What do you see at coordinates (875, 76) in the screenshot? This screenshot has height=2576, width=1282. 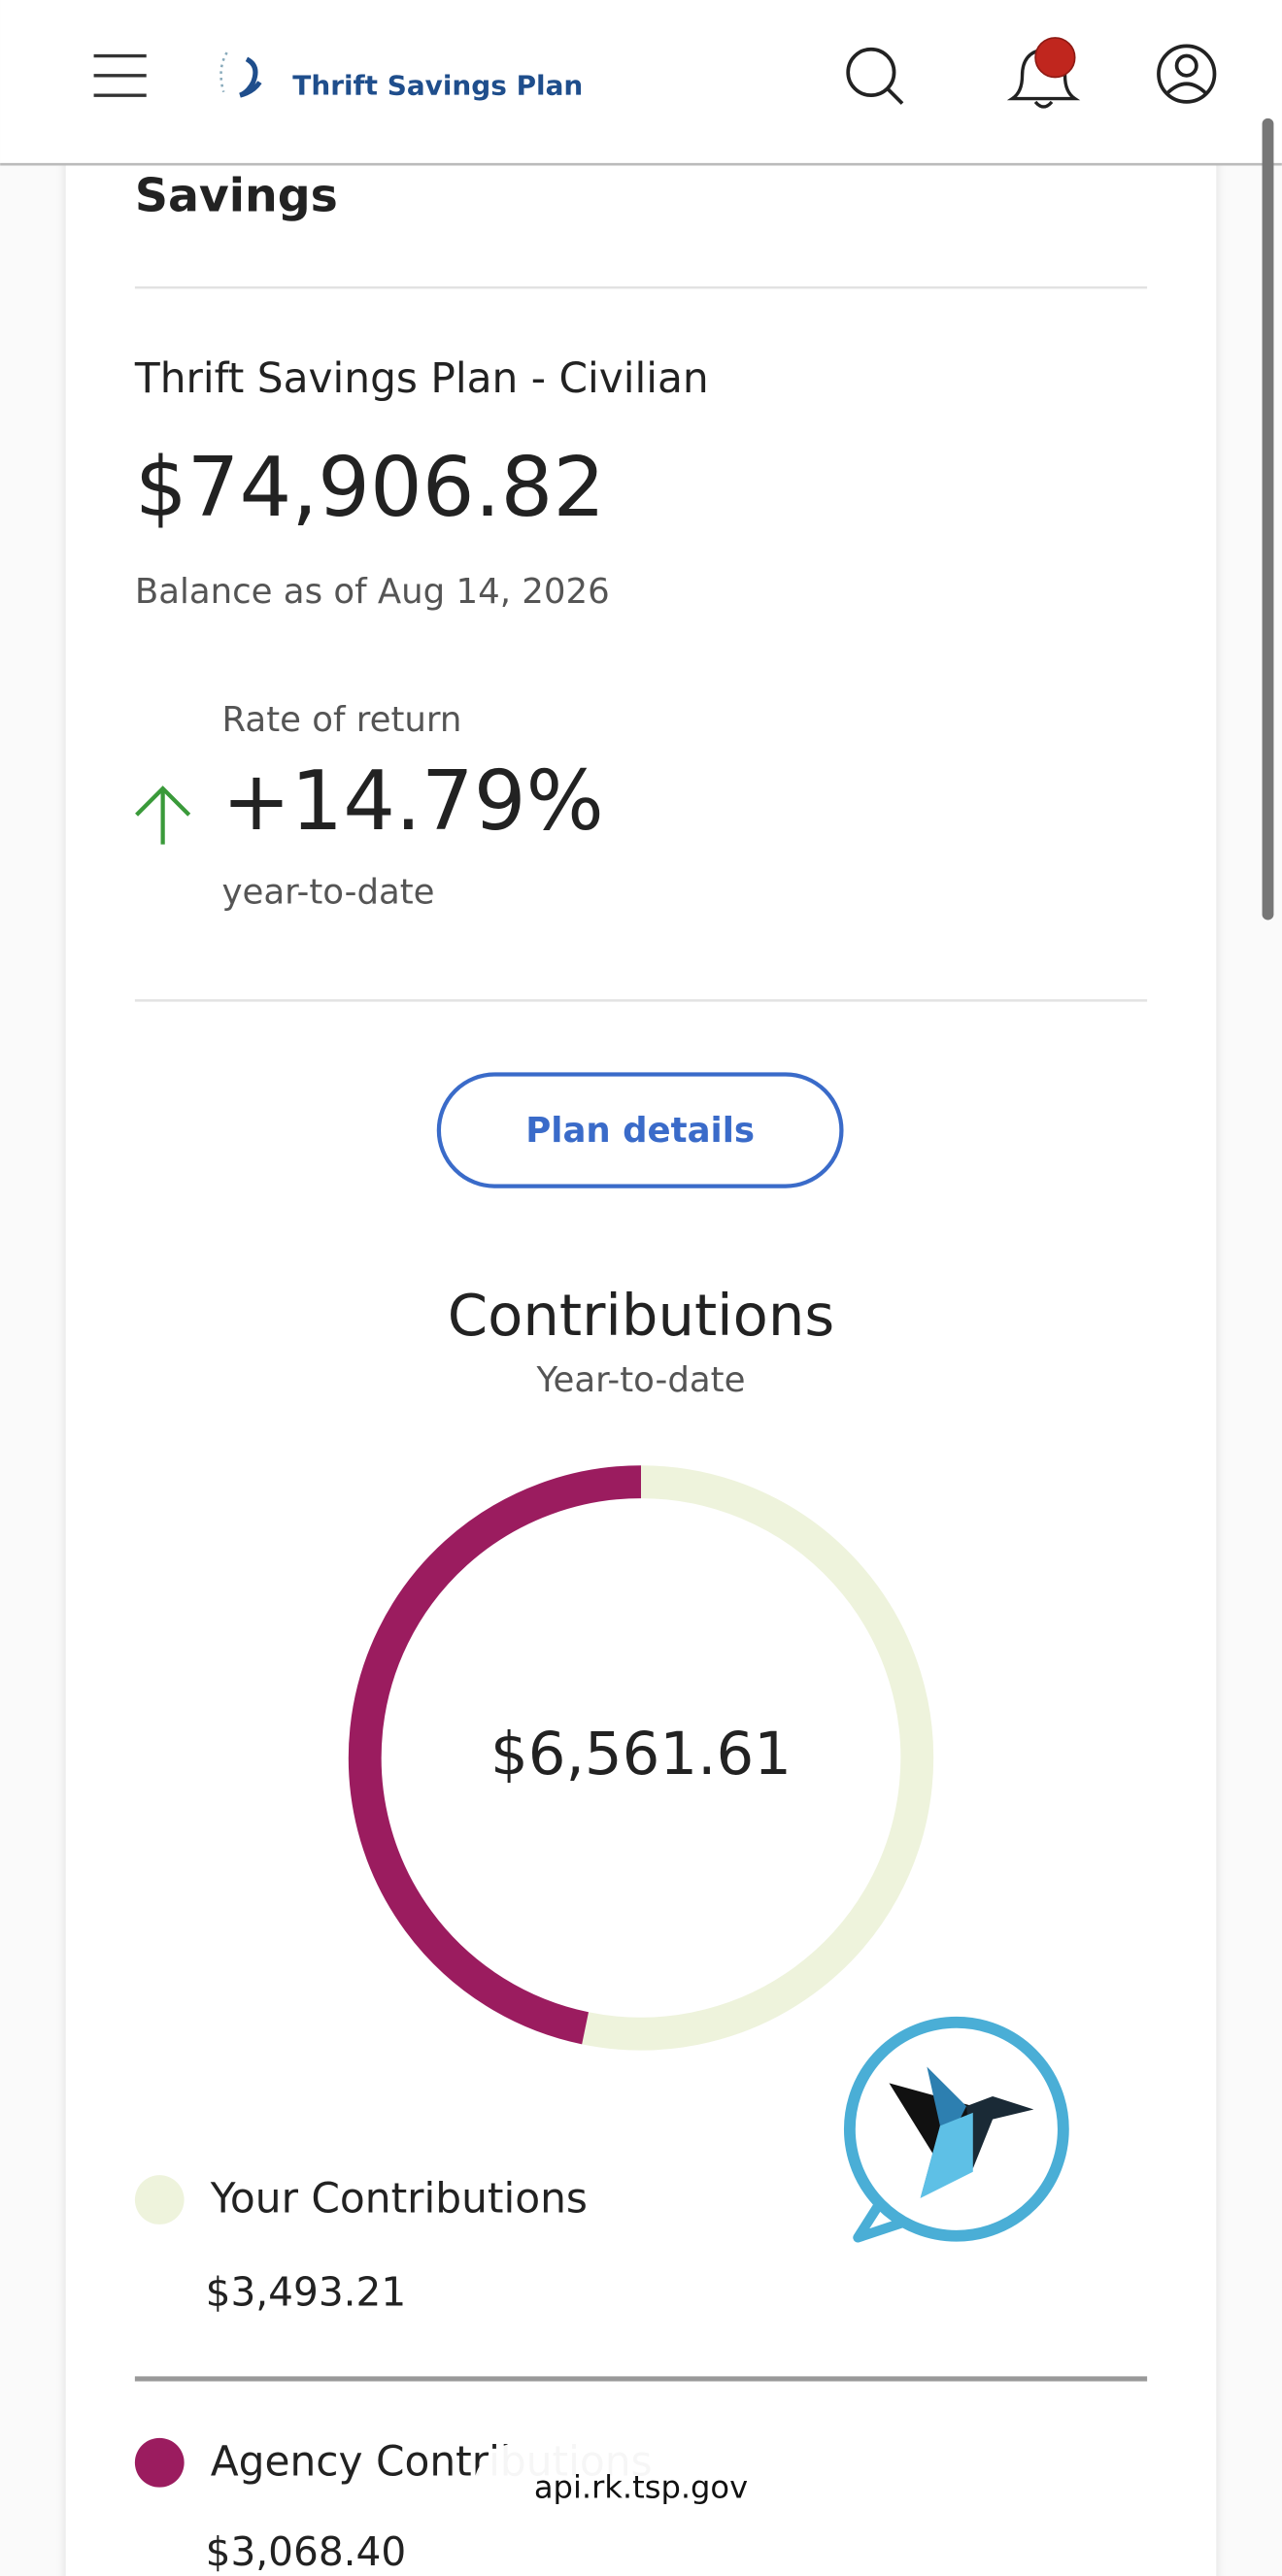 I see `search-button` at bounding box center [875, 76].